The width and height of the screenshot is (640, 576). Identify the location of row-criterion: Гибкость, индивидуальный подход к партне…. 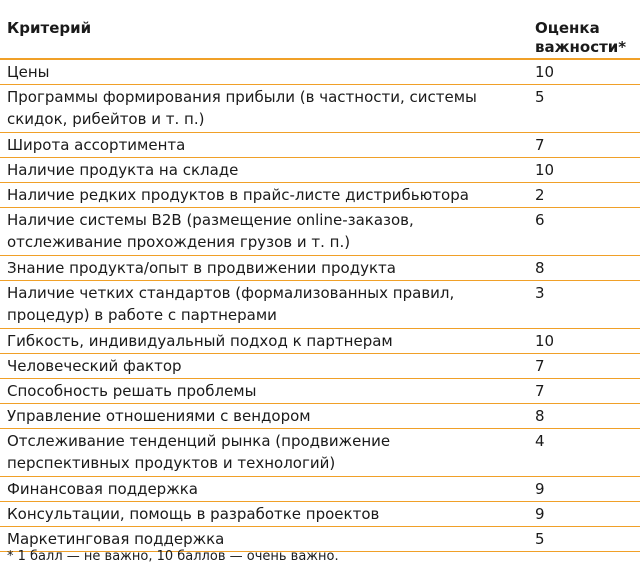
(200, 341).